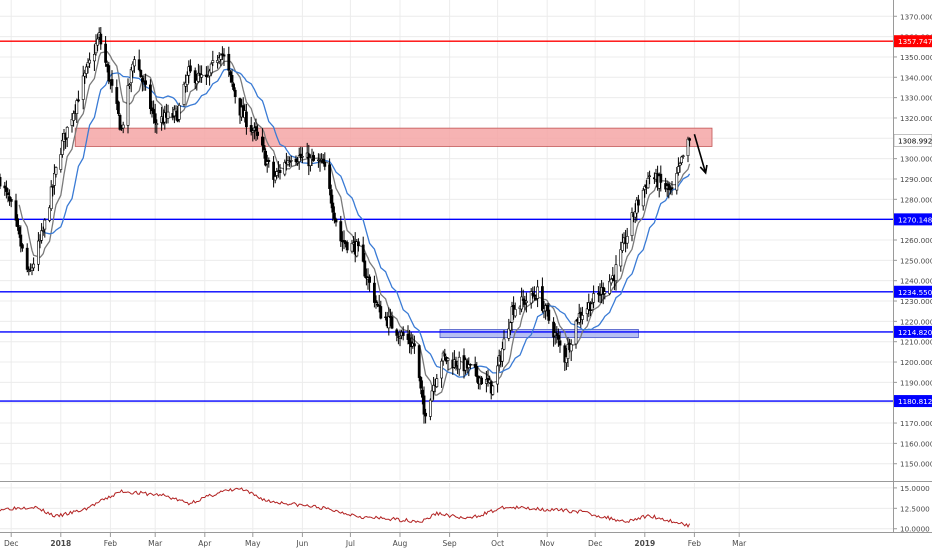 This screenshot has width=932, height=554. I want to click on support-zone, so click(539, 334).